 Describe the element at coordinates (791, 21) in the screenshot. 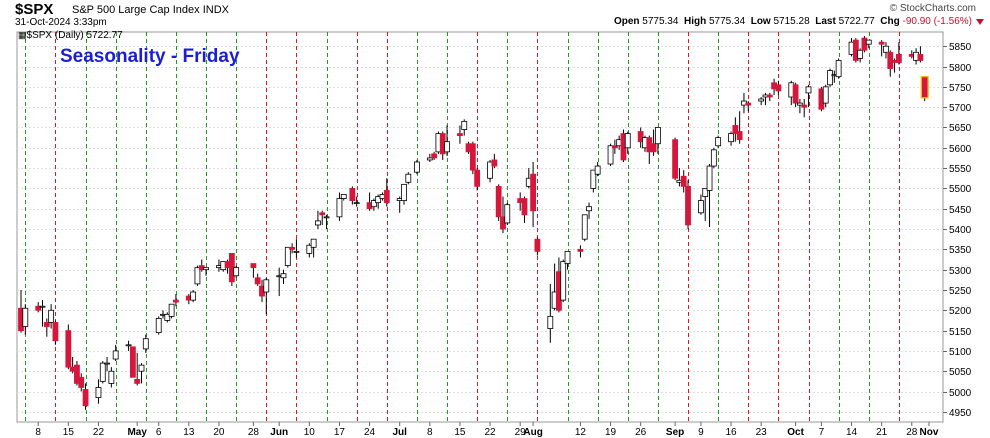

I see `low-value: 5715.28` at that location.